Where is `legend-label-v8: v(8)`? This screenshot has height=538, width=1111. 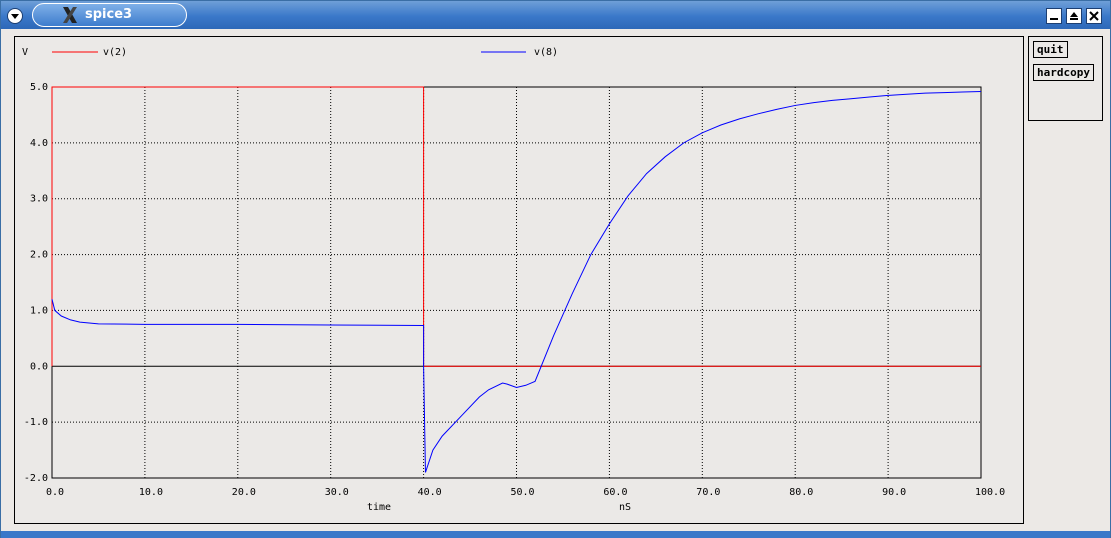
legend-label-v8: v(8) is located at coordinates (546, 52).